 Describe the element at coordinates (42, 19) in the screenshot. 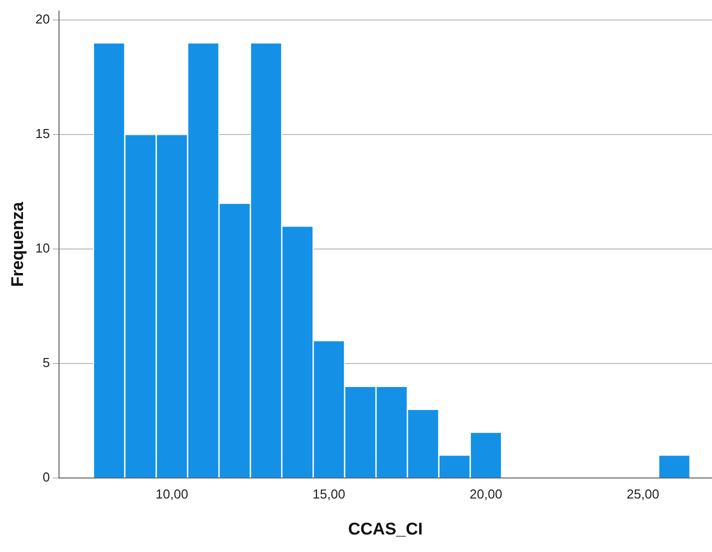

I see `y-tick-label: 20` at that location.